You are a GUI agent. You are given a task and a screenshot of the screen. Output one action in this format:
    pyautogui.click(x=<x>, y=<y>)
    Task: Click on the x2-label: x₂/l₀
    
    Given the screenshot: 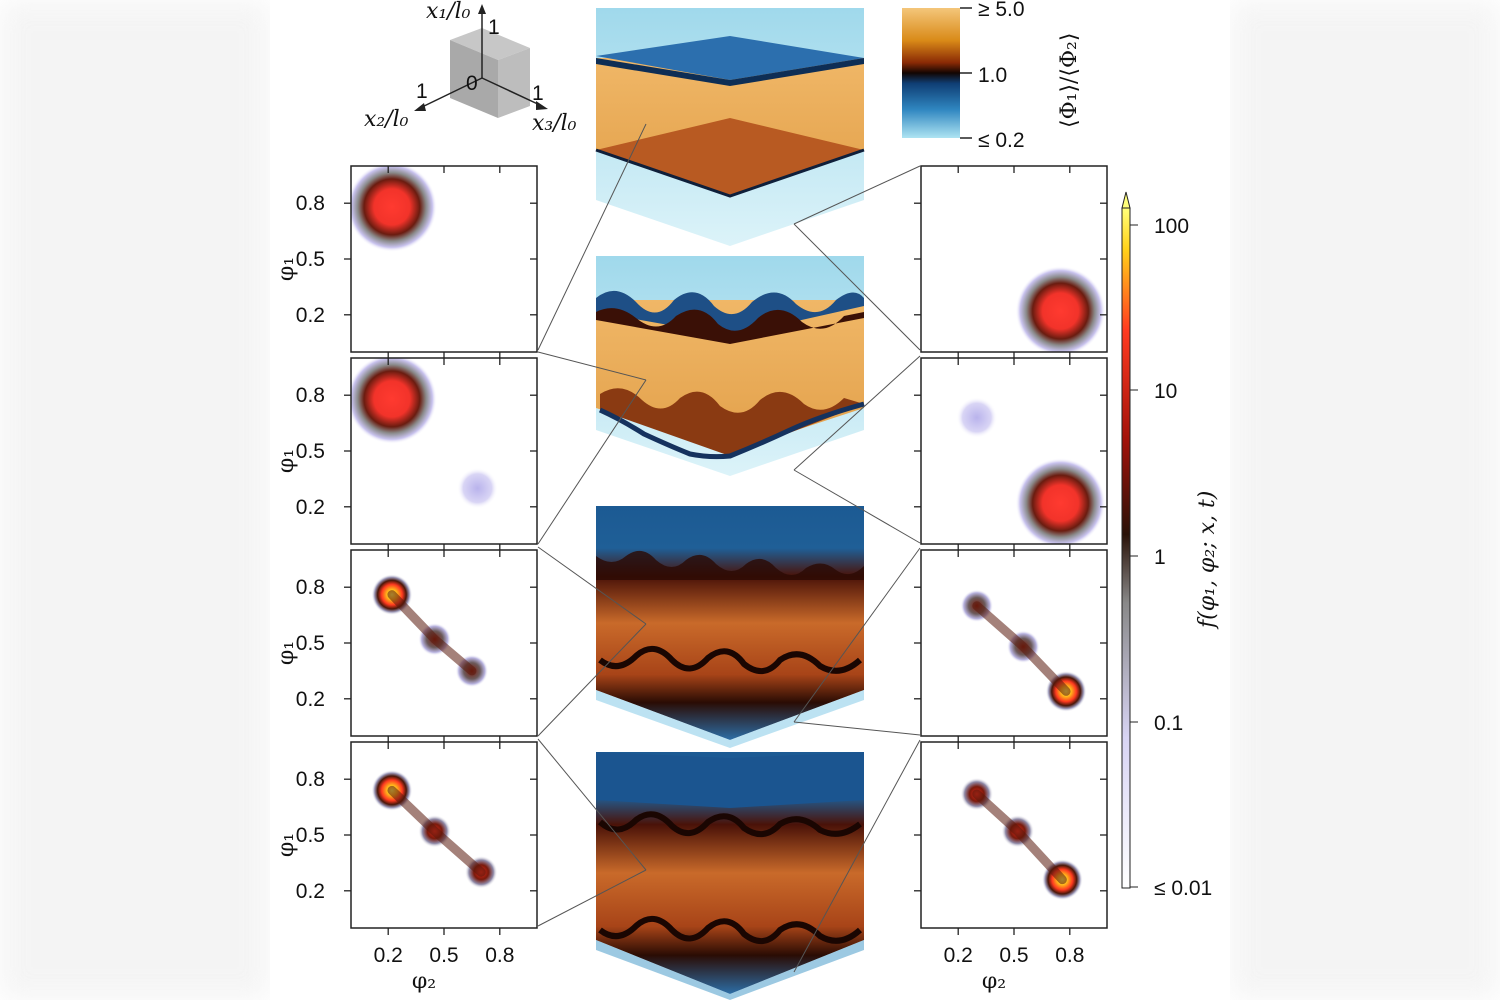 What is the action you would take?
    pyautogui.click(x=386, y=119)
    